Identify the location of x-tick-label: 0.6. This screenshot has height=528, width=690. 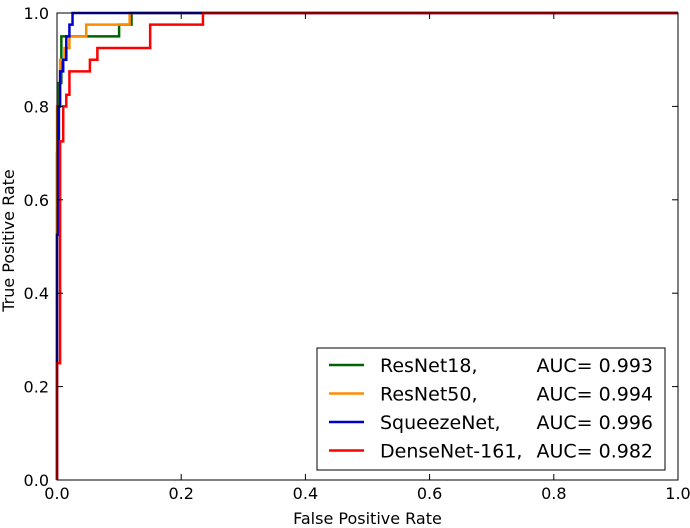
(429, 493).